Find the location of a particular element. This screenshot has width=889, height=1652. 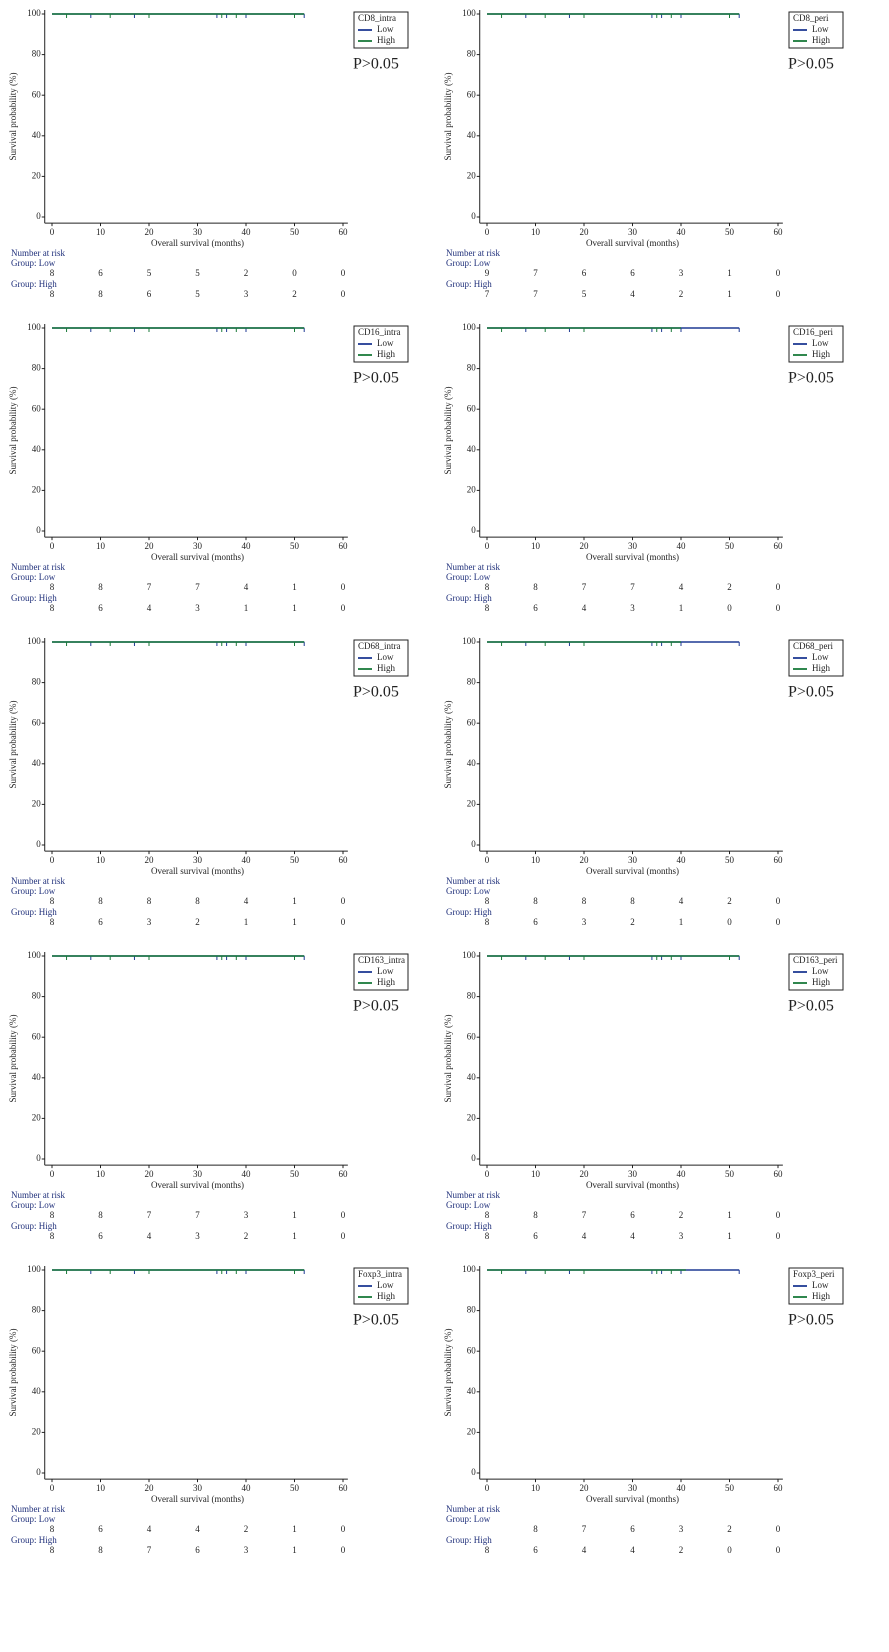

risk-group: Group: Low is located at coordinates (33, 1519).